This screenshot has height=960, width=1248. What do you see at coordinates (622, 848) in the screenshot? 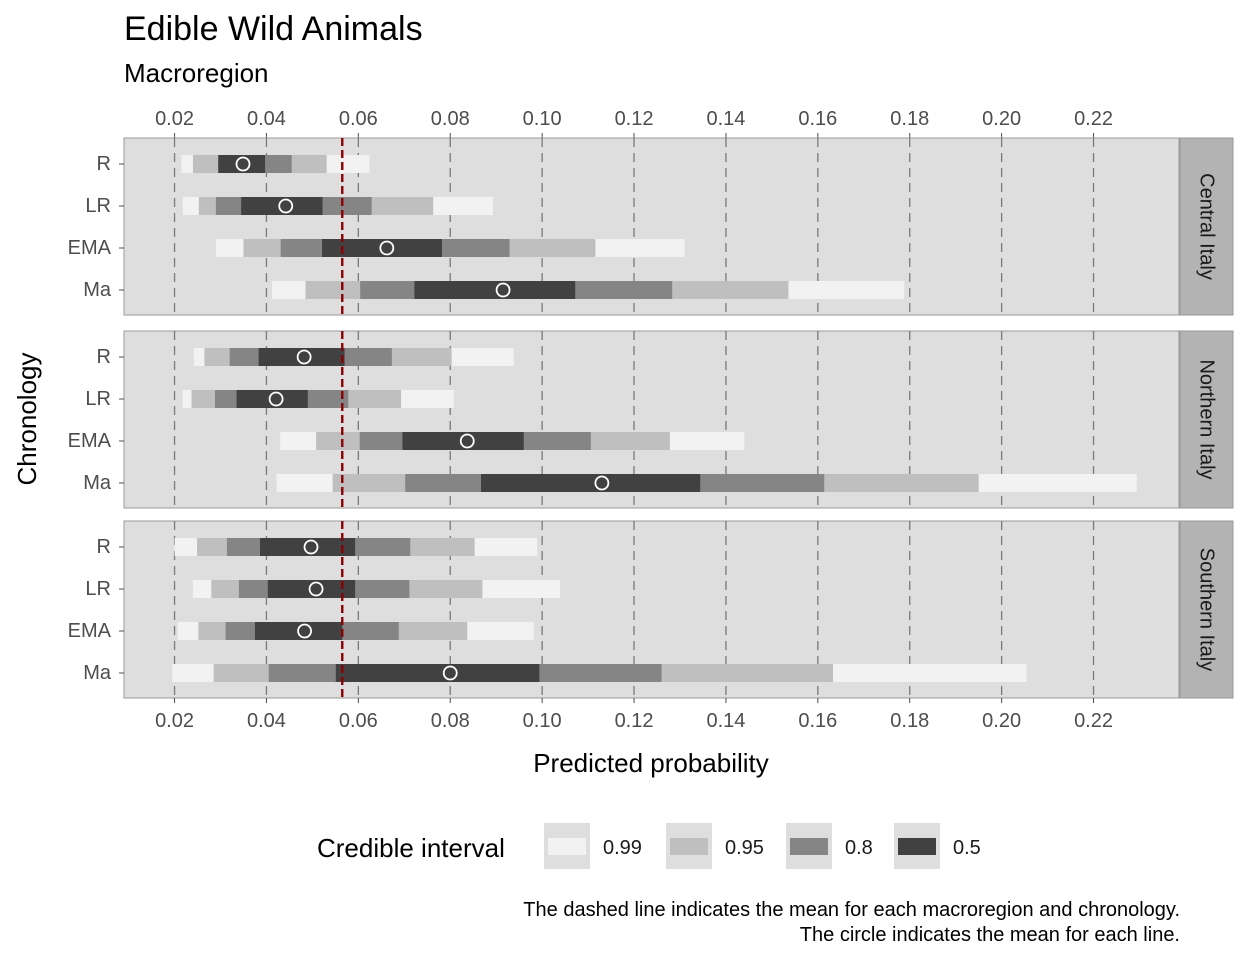
I see `legend-label: 0.99` at bounding box center [622, 848].